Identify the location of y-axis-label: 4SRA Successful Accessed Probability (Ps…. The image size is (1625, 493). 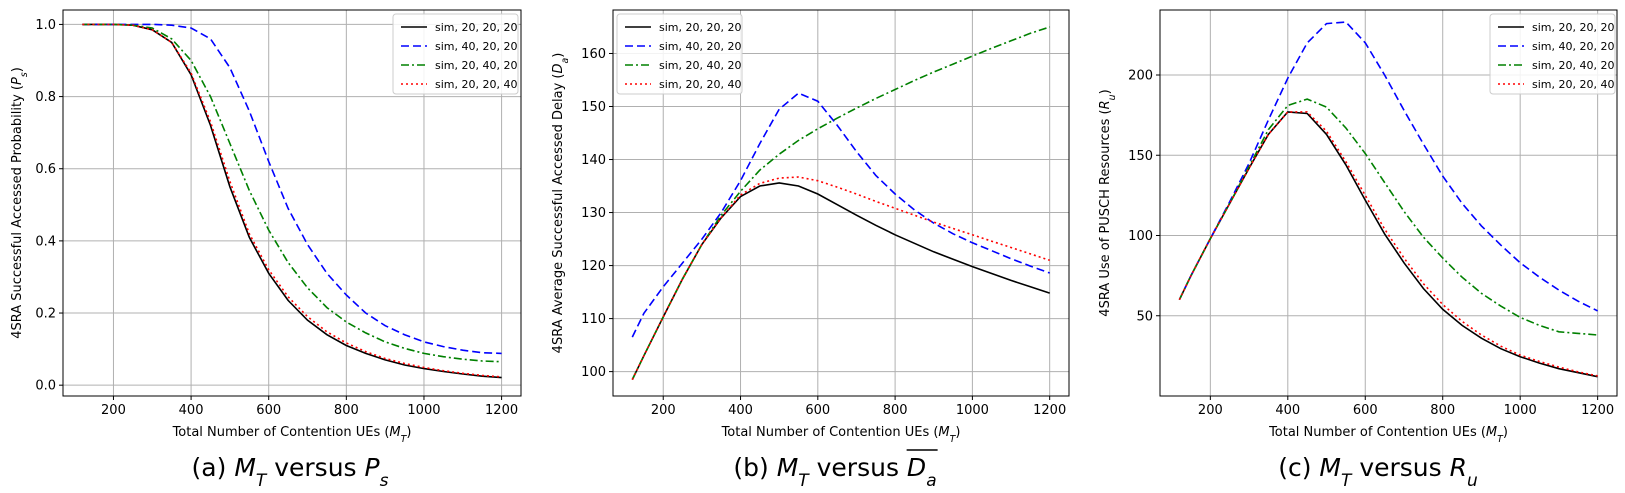
(20, 203).